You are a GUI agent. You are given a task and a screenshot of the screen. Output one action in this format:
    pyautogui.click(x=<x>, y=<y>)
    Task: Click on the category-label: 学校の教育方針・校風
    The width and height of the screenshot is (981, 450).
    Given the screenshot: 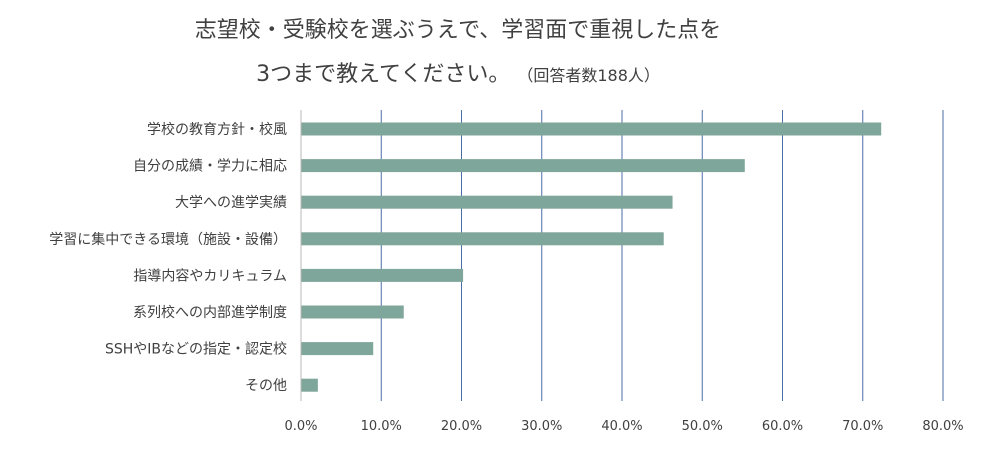 What is the action you would take?
    pyautogui.click(x=217, y=129)
    